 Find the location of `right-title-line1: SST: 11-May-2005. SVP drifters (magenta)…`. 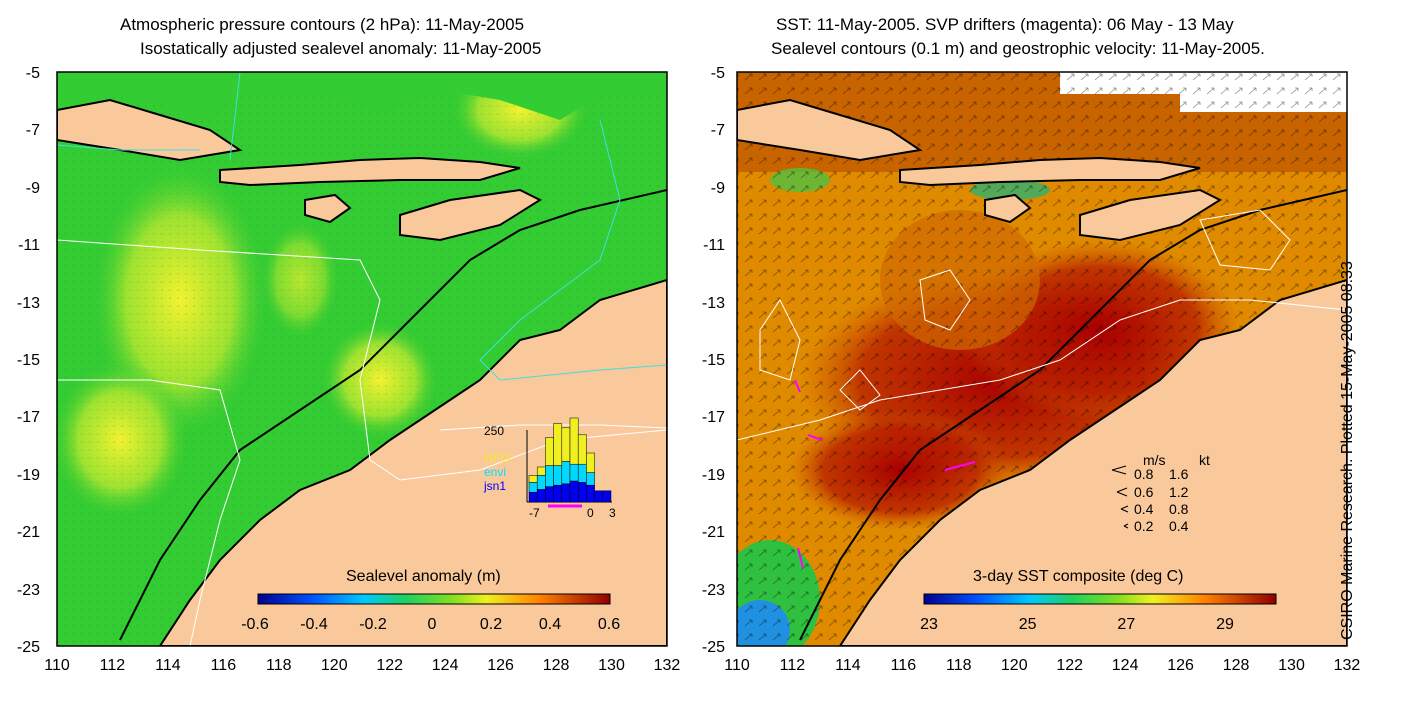

right-title-line1: SST: 11-May-2005. SVP drifters (magenta)… is located at coordinates (1005, 24).